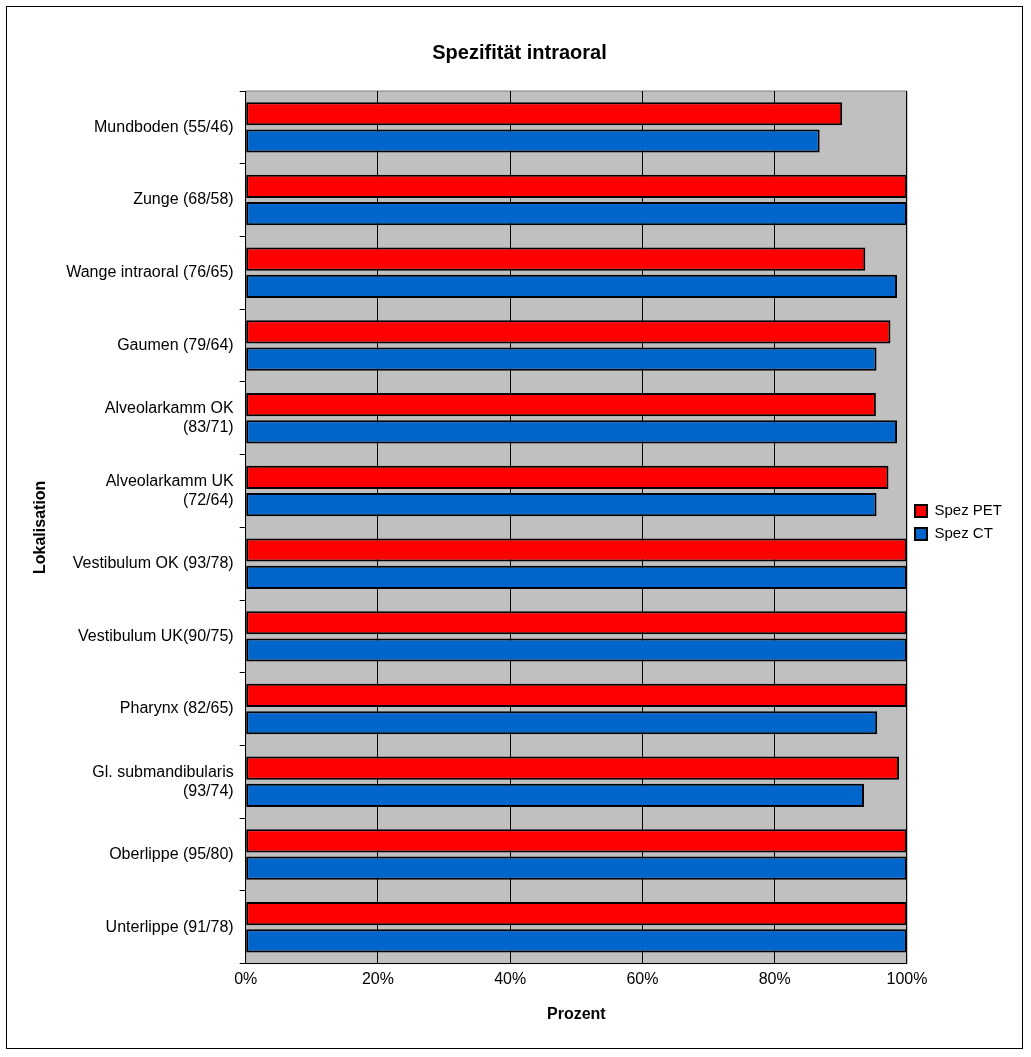 The height and width of the screenshot is (1057, 1031). I want to click on y-tick-label: Gaumen (79/64), so click(175, 344).